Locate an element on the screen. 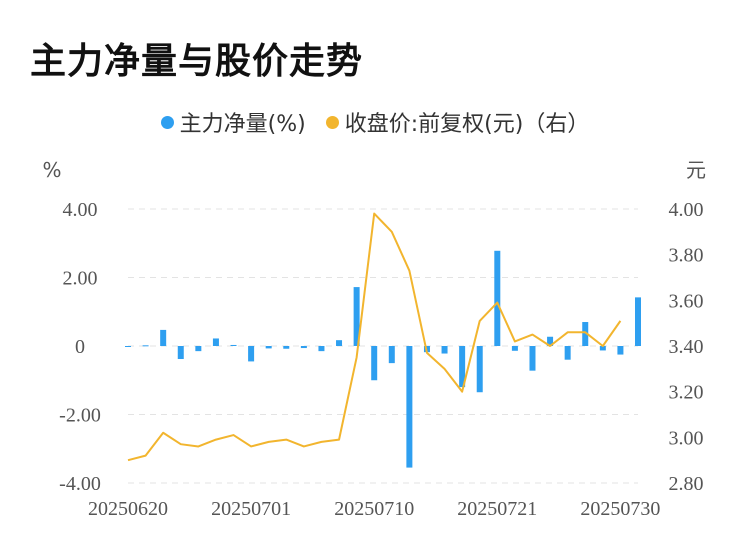 The image size is (750, 558). legend-label-net-volume: 主力净量(%) is located at coordinates (242, 124).